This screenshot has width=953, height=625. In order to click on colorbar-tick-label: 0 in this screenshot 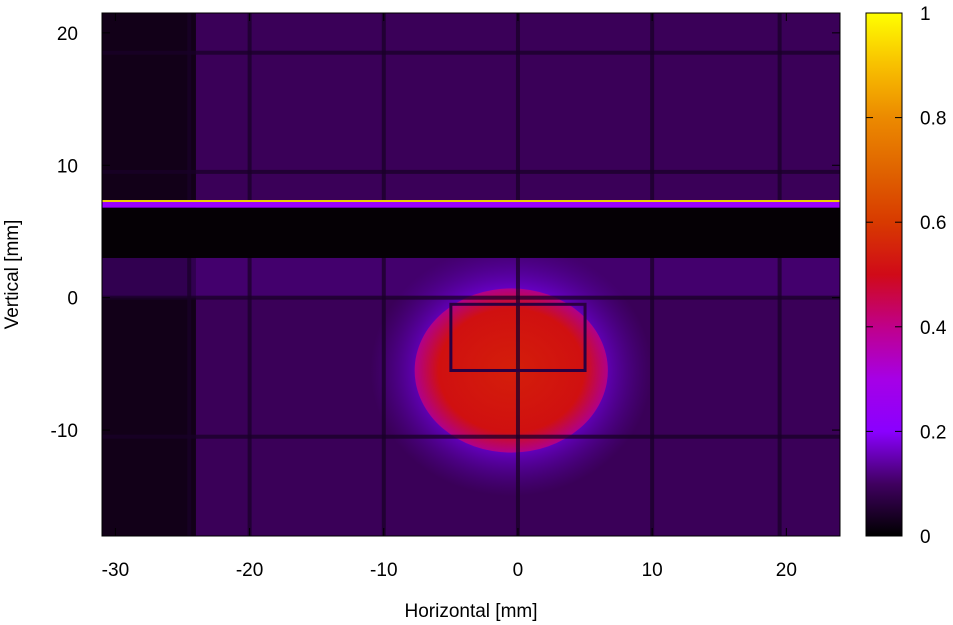, I will do `click(925, 537)`.